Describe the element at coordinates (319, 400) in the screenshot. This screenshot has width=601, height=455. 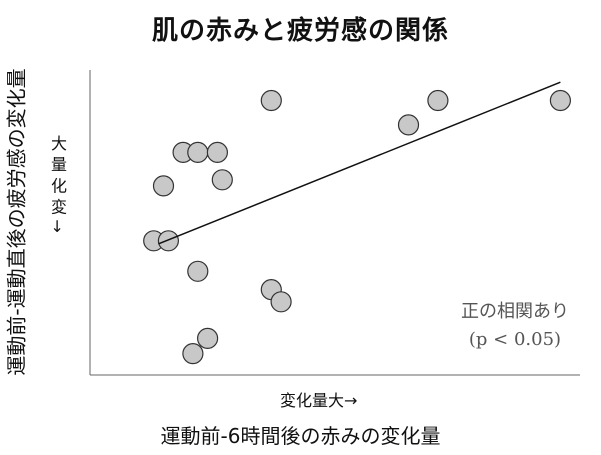
I see `x-axis-hint: 変化量大→` at that location.